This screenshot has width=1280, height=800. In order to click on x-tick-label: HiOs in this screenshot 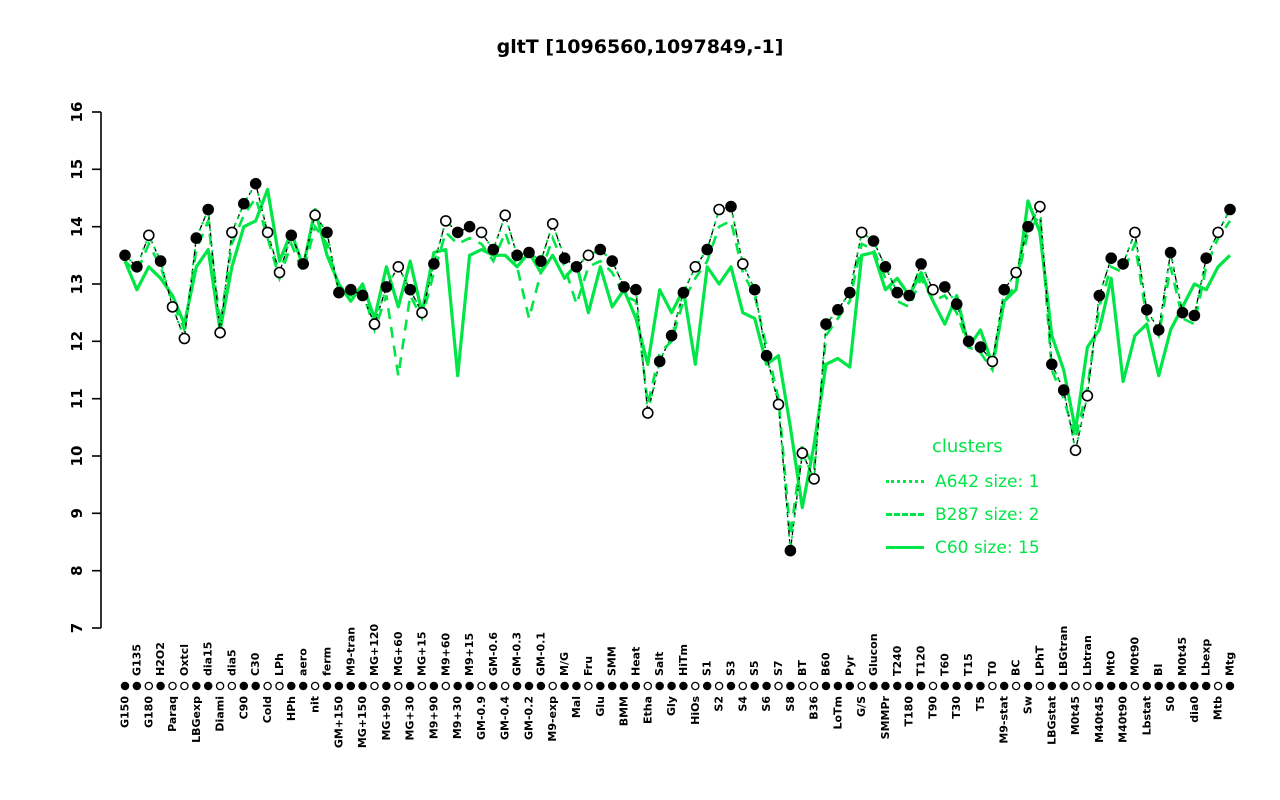, I will do `click(695, 710)`.